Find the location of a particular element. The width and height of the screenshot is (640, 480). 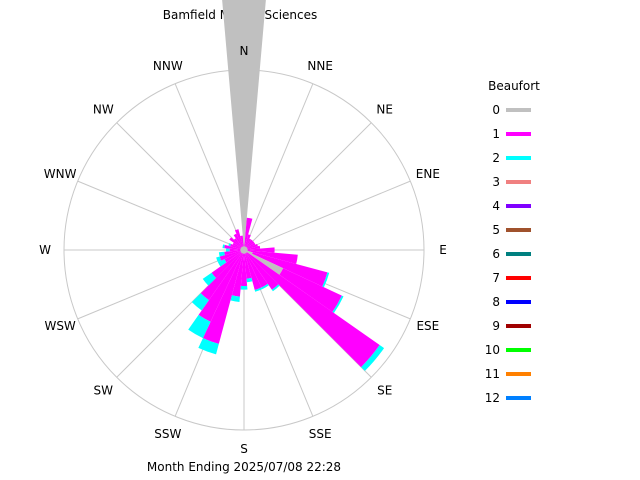

direction-label: S is located at coordinates (244, 449).